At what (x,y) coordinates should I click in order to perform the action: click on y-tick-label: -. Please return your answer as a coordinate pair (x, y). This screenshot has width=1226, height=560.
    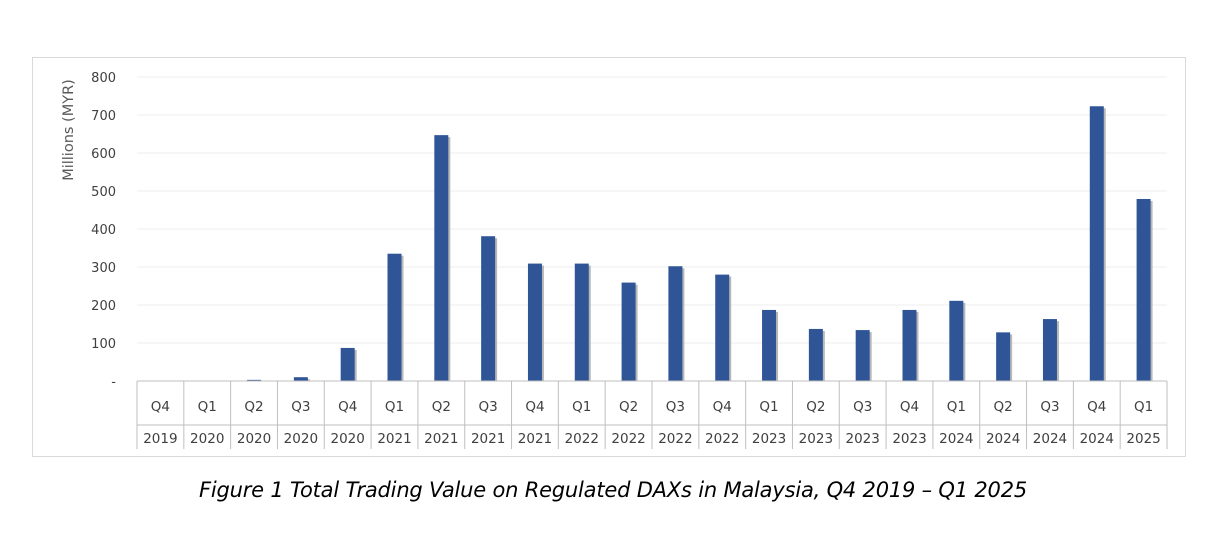
    Looking at the image, I should click on (113, 382).